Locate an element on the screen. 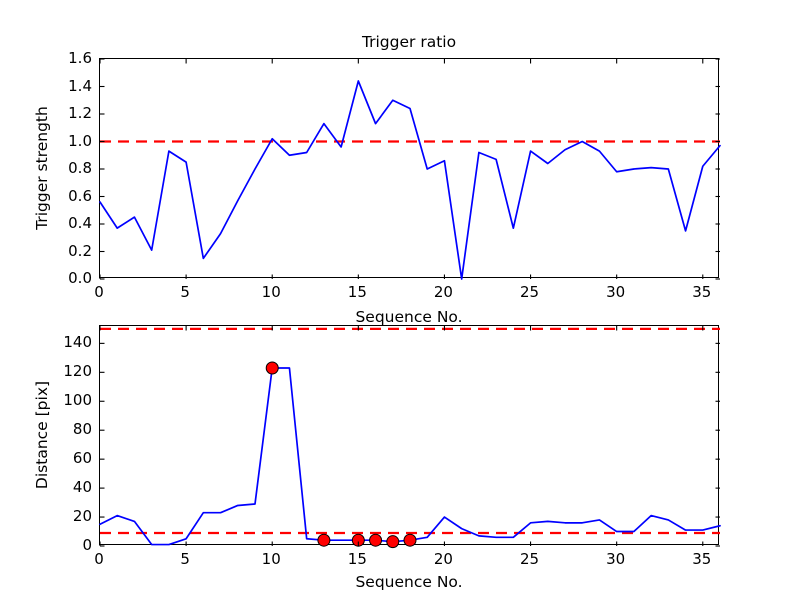 This screenshot has width=800, height=600. chart-title-trigger-ratio: Trigger ratio is located at coordinates (409, 42).